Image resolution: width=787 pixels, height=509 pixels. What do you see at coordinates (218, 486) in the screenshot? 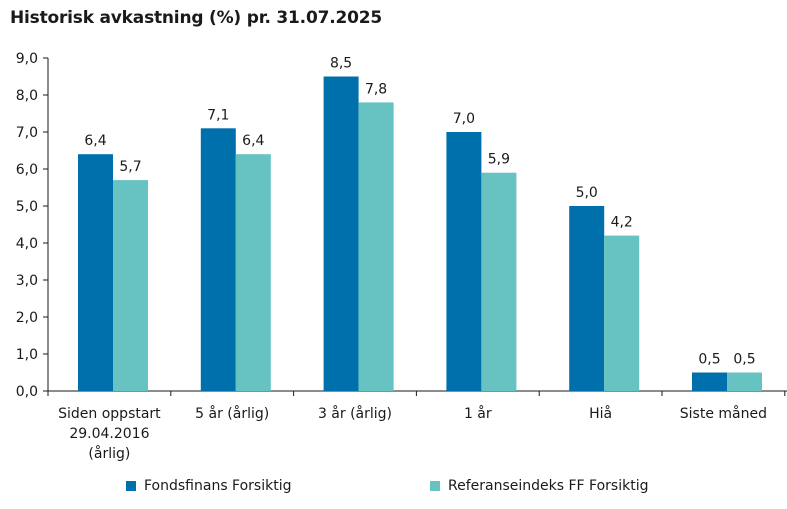
I see `legend-label-fondsfinans: Fondsfinans Forsiktig` at bounding box center [218, 486].